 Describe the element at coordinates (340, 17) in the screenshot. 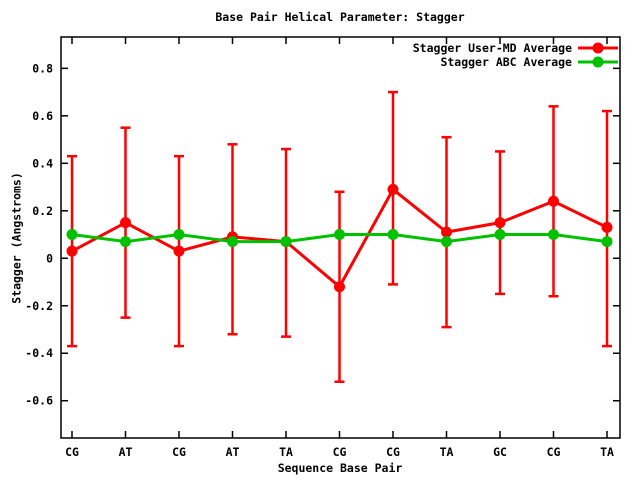

I see `chart-title: Base Pair Helical Parameter: Stagger` at that location.